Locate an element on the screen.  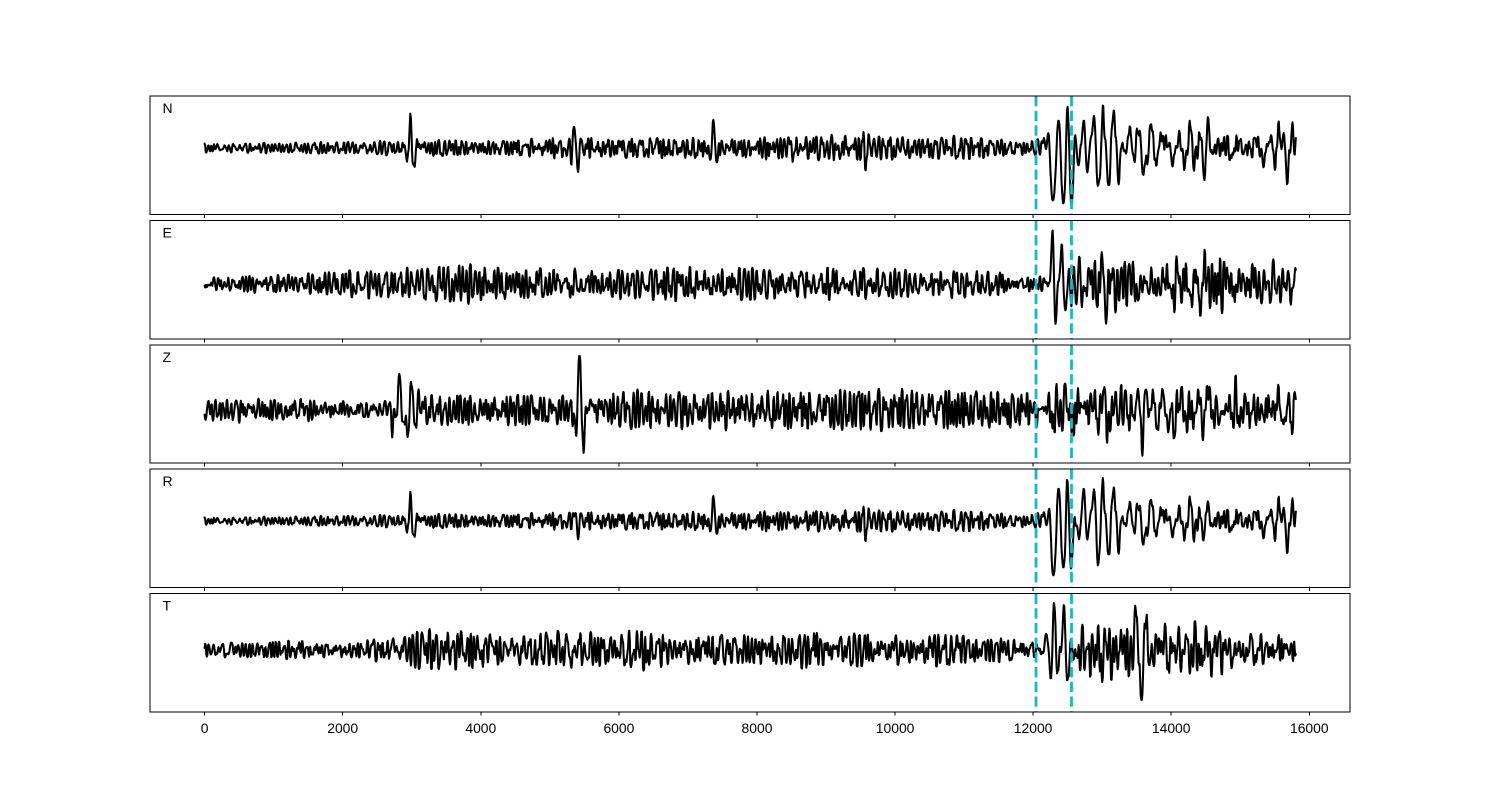
svg-text: 6000 is located at coordinates (618, 728).